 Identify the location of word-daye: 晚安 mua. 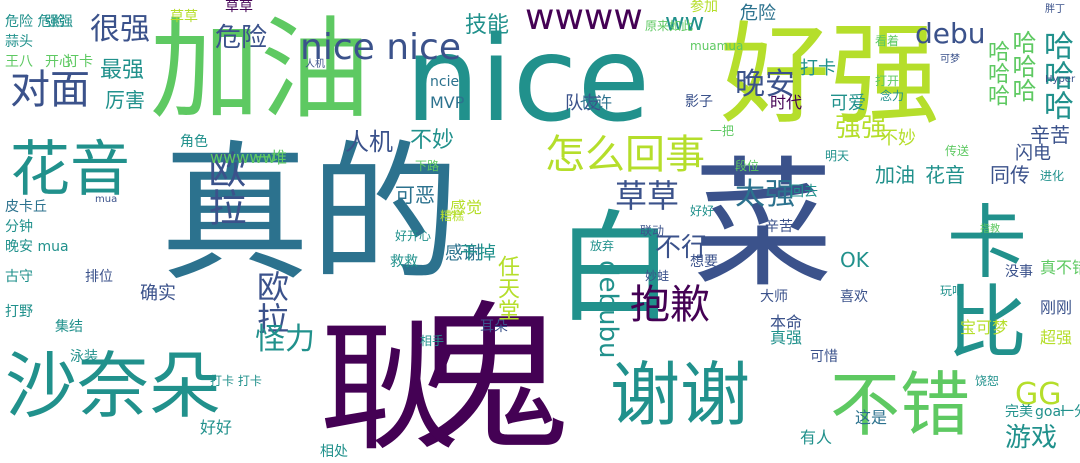
(37, 247).